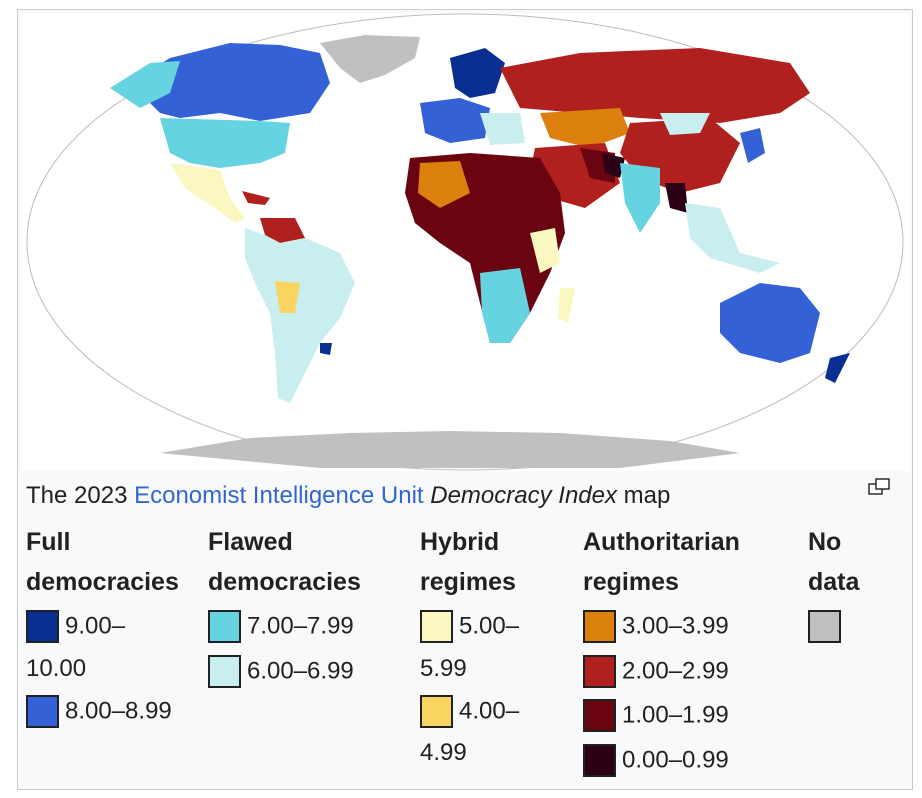 Image resolution: width=922 pixels, height=798 pixels. Describe the element at coordinates (282, 230) in the screenshot. I see `region-venezuela` at that location.